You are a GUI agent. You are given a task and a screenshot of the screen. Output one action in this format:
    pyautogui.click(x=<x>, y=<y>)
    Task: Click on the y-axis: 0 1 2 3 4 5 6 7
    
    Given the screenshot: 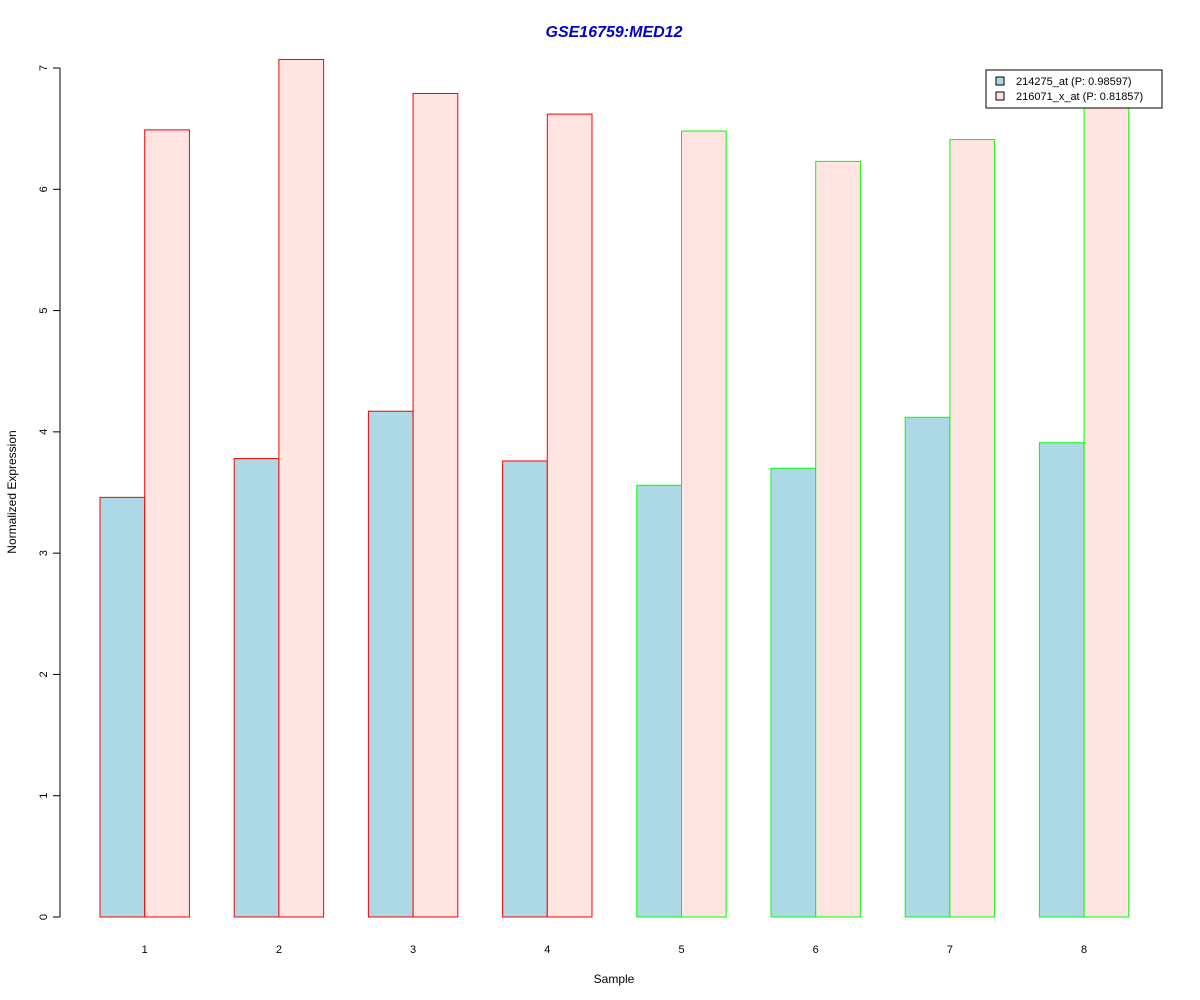 What is the action you would take?
    pyautogui.click(x=49, y=492)
    